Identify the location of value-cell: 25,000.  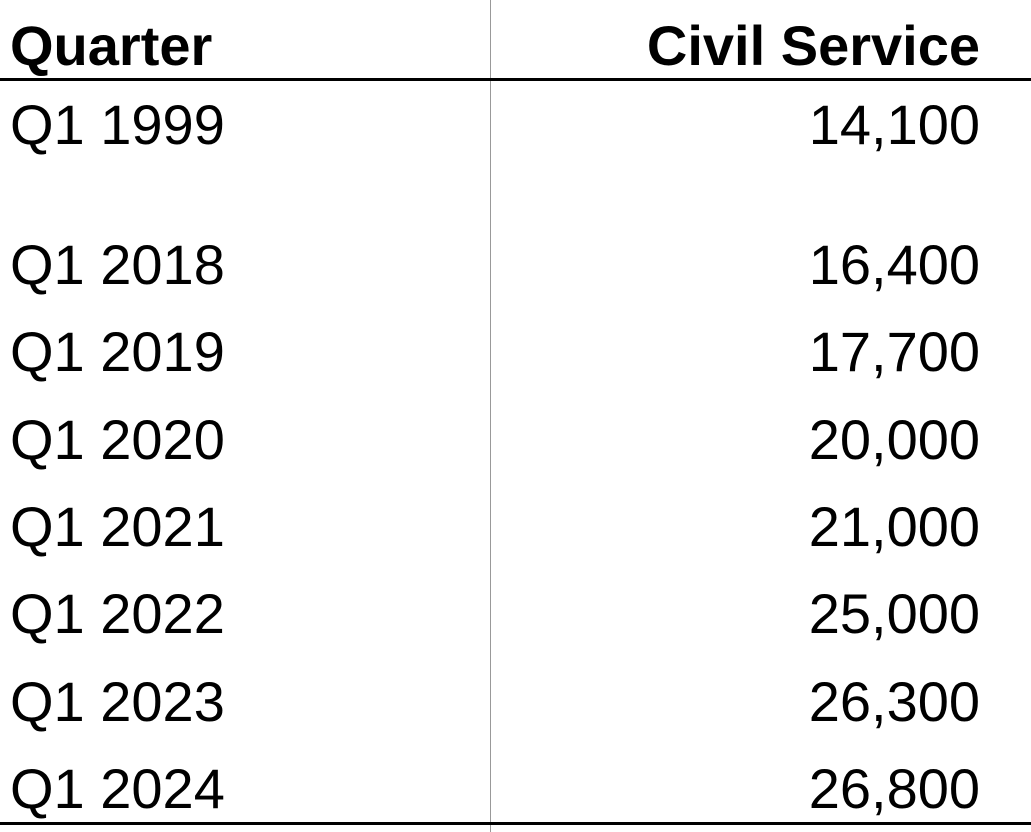
(894, 614).